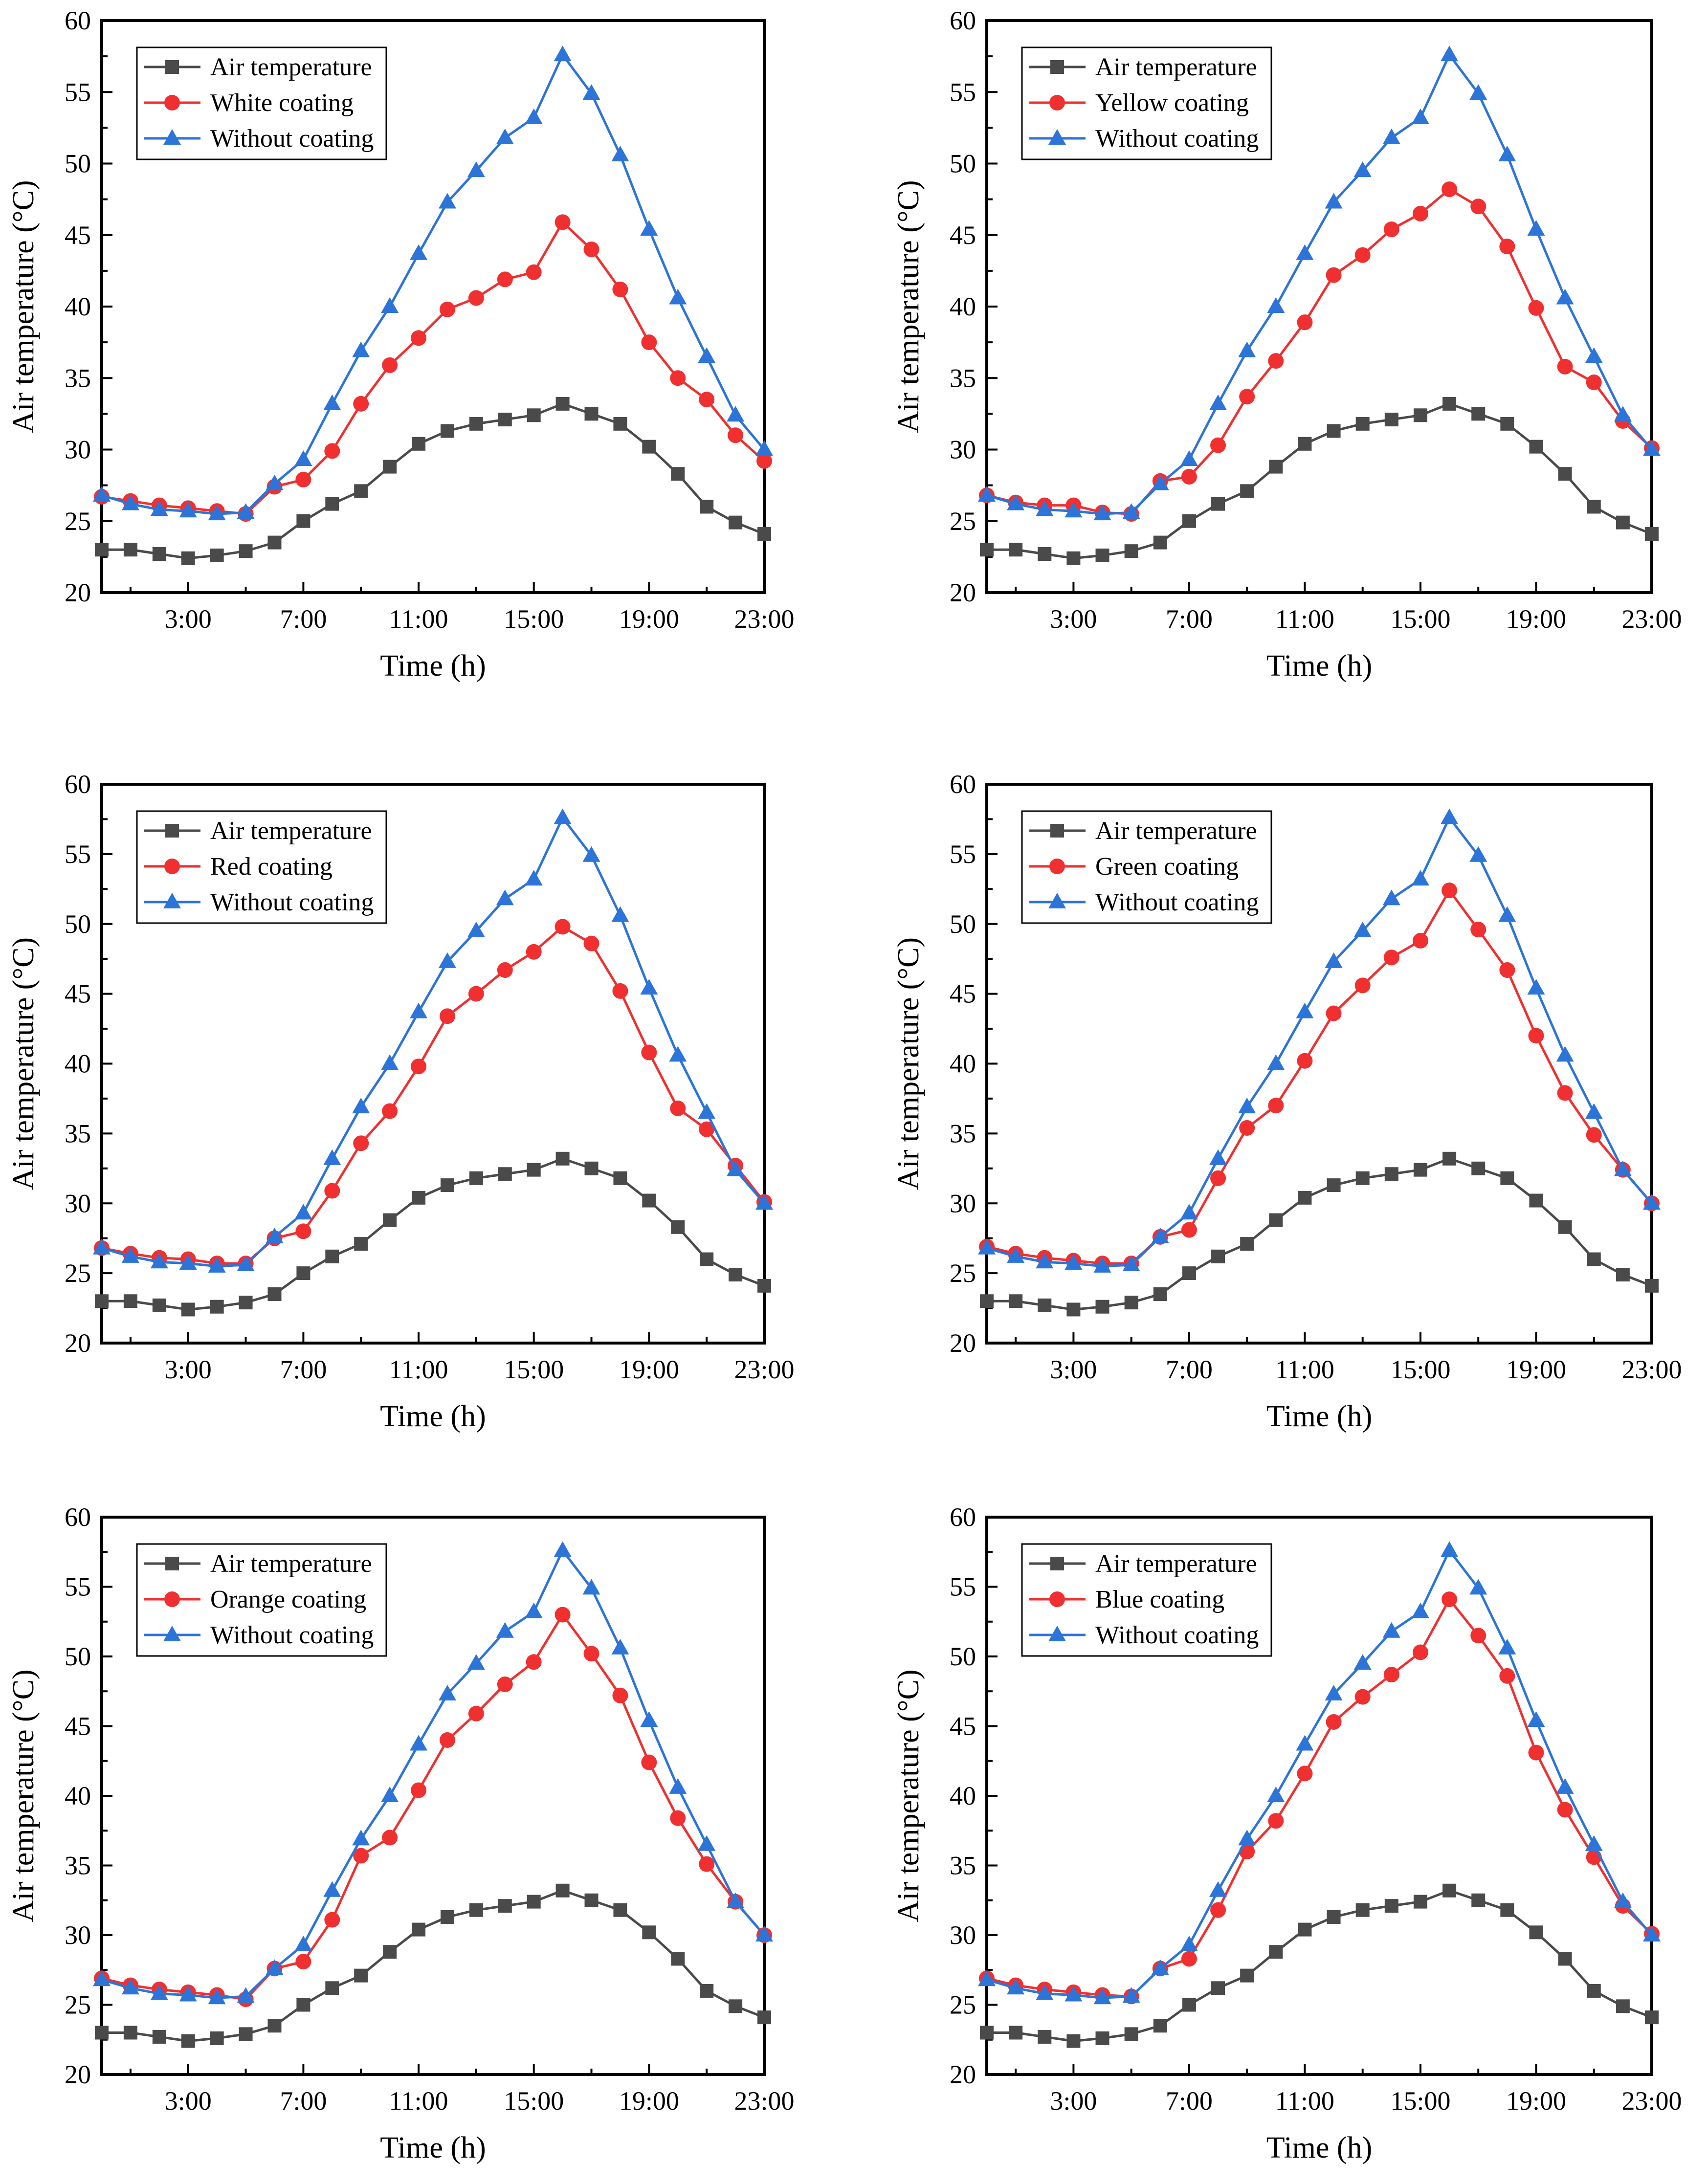 This screenshot has width=1708, height=2184. Describe the element at coordinates (78, 994) in the screenshot. I see `y-tick-label: 45` at that location.